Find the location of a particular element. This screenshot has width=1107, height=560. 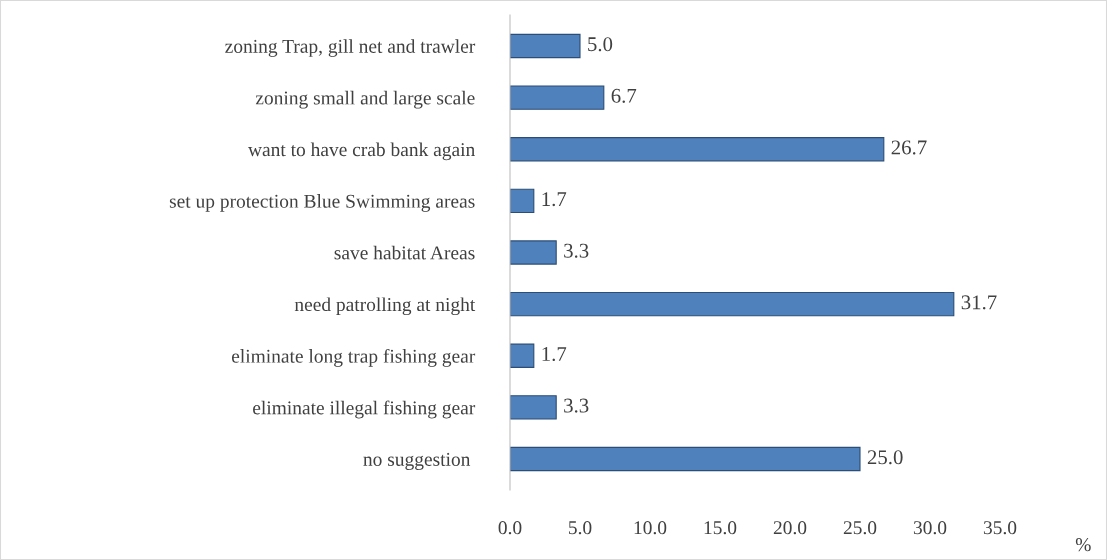

x-axis-title: % is located at coordinates (1083, 545).